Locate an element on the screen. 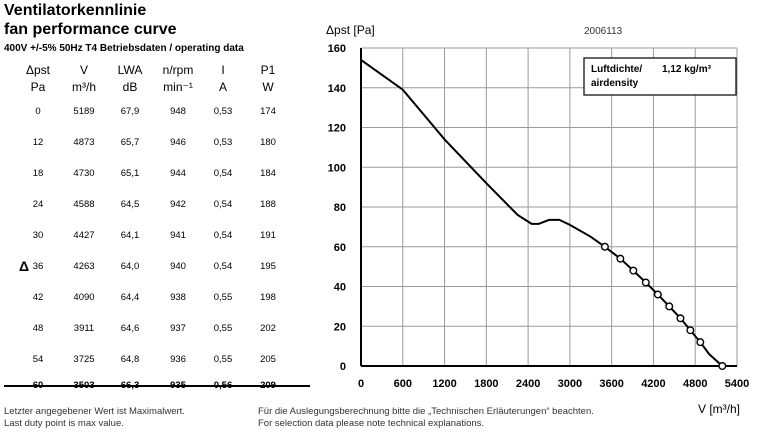 This screenshot has height=434, width=761. cell-speed: 941 is located at coordinates (178, 235).